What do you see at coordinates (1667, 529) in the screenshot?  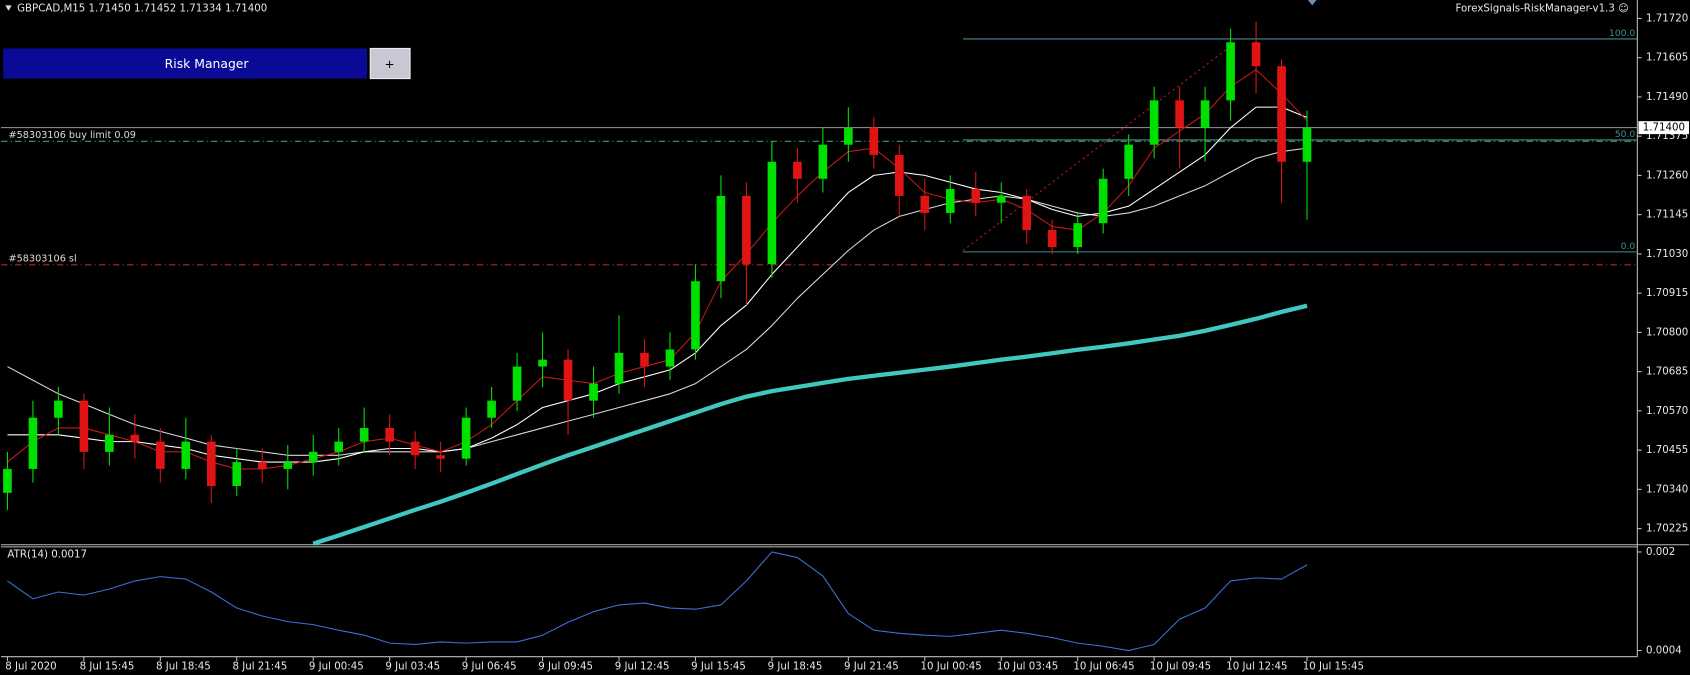 I see `y-tick-label: 1.70225` at bounding box center [1667, 529].